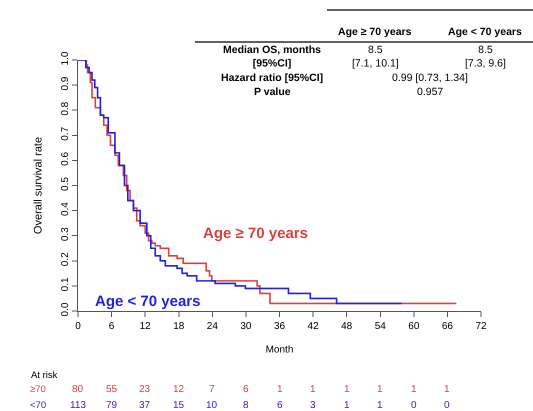  Describe the element at coordinates (246, 405) in the screenshot. I see `text: 8` at that location.